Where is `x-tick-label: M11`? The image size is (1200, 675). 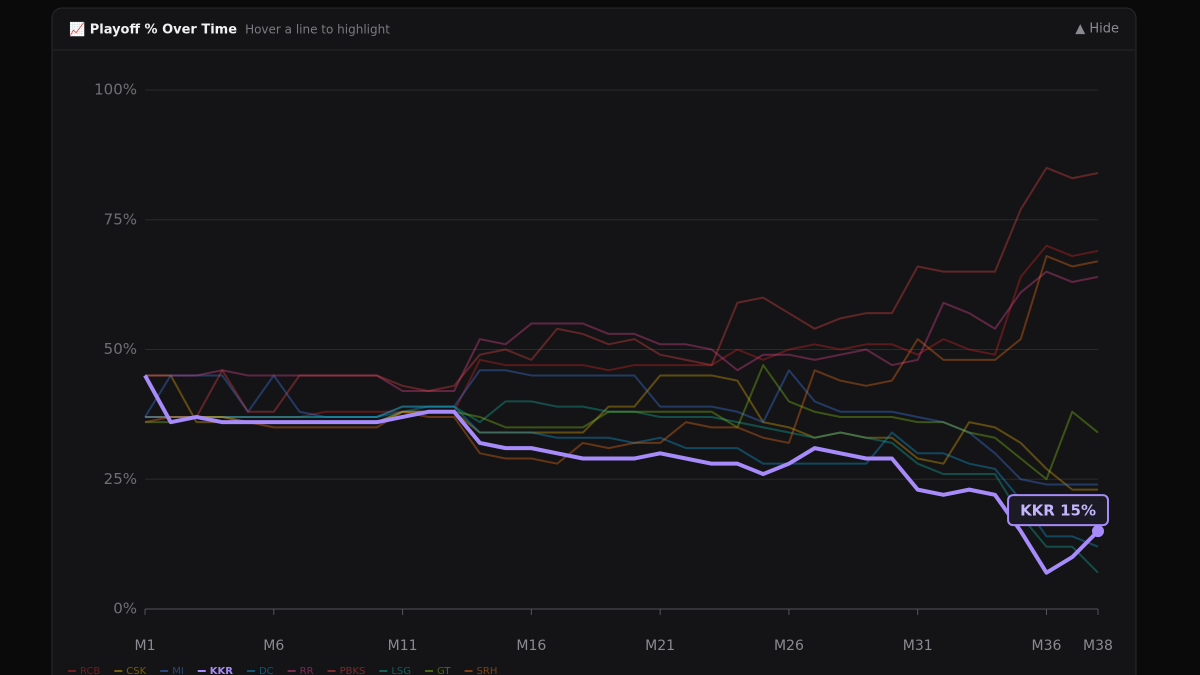
x-tick-label: M11 is located at coordinates (403, 646).